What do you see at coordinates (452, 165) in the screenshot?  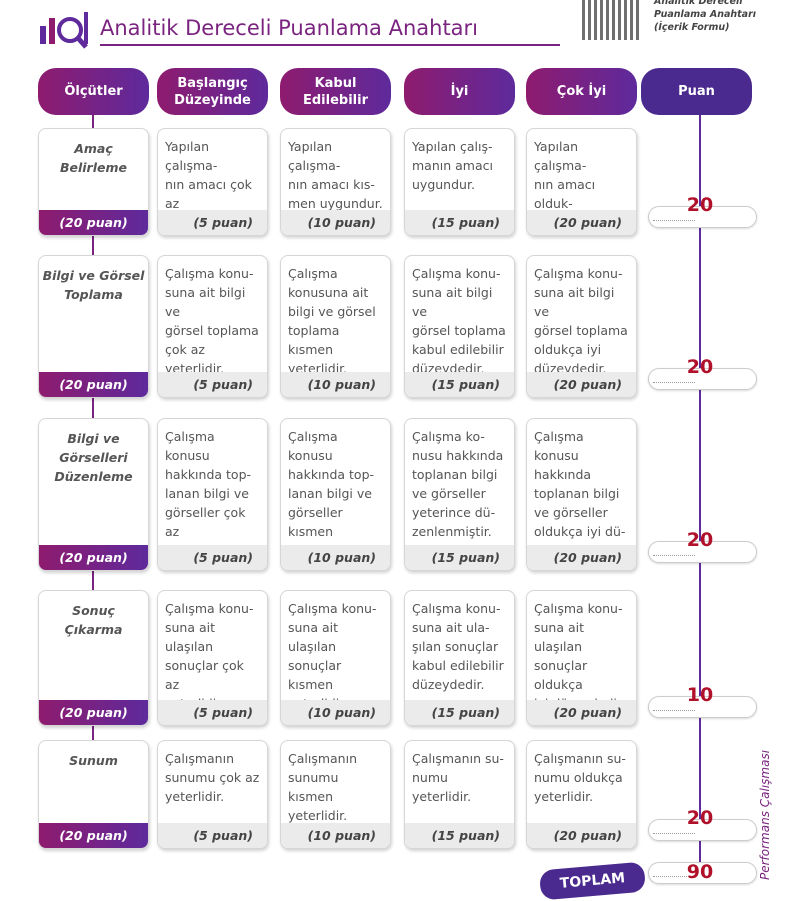 I see `level-text: Yapılan çalış- manın amacı uygundur.` at bounding box center [452, 165].